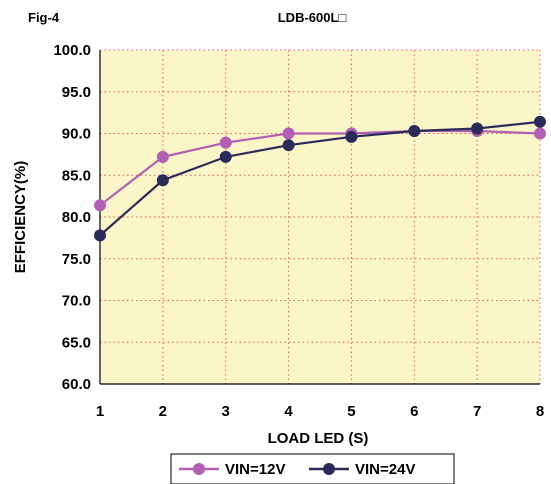 The height and width of the screenshot is (484, 551). Describe the element at coordinates (163, 411) in the screenshot. I see `x-tick-label: 2` at that location.